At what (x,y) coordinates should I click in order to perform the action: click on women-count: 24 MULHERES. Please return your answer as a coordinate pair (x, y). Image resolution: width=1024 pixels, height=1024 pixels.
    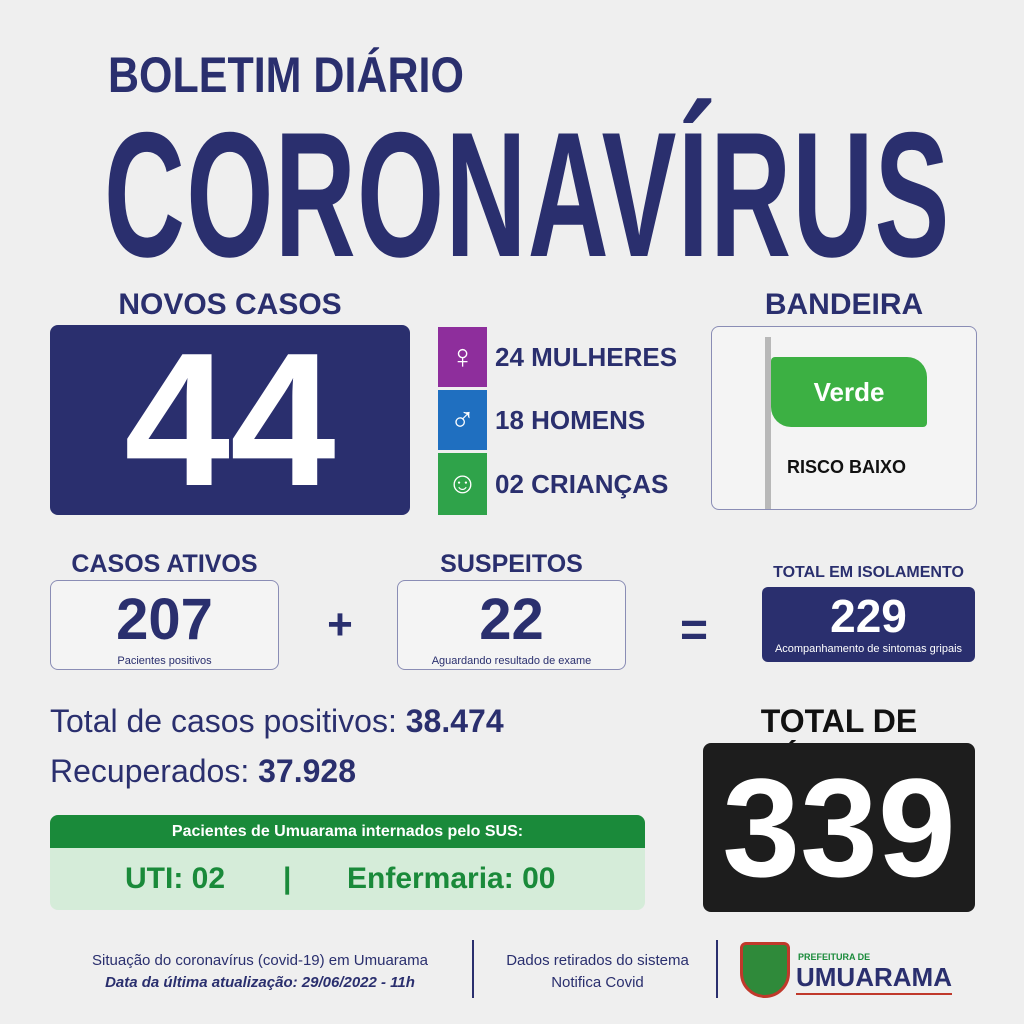
    Looking at the image, I should click on (586, 357).